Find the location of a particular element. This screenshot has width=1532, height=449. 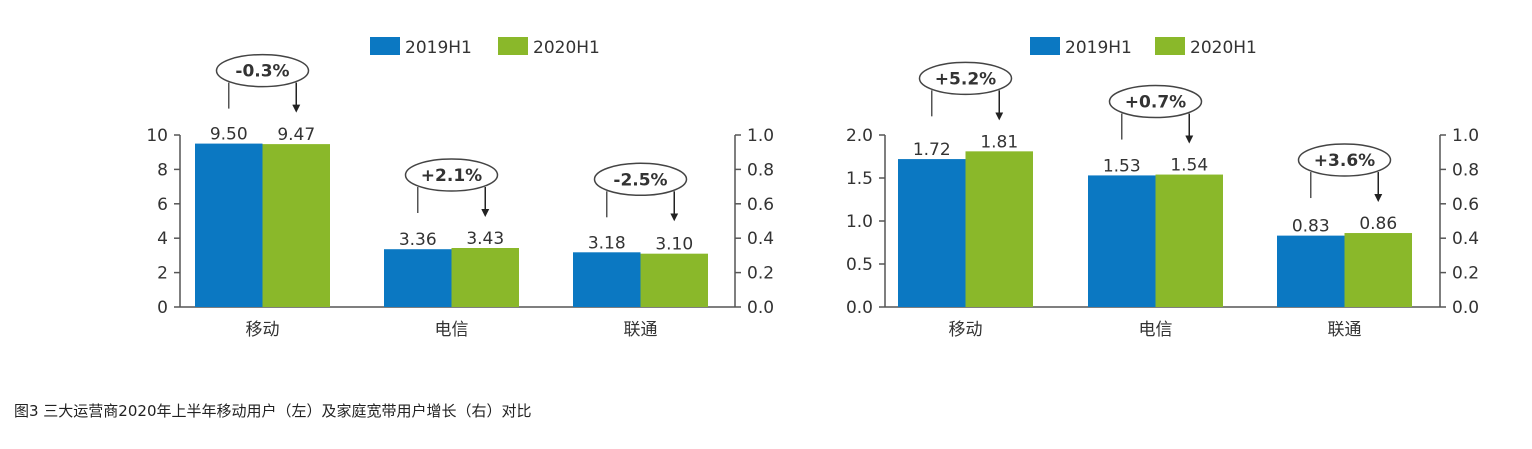

data-label: 3.10 is located at coordinates (674, 245).